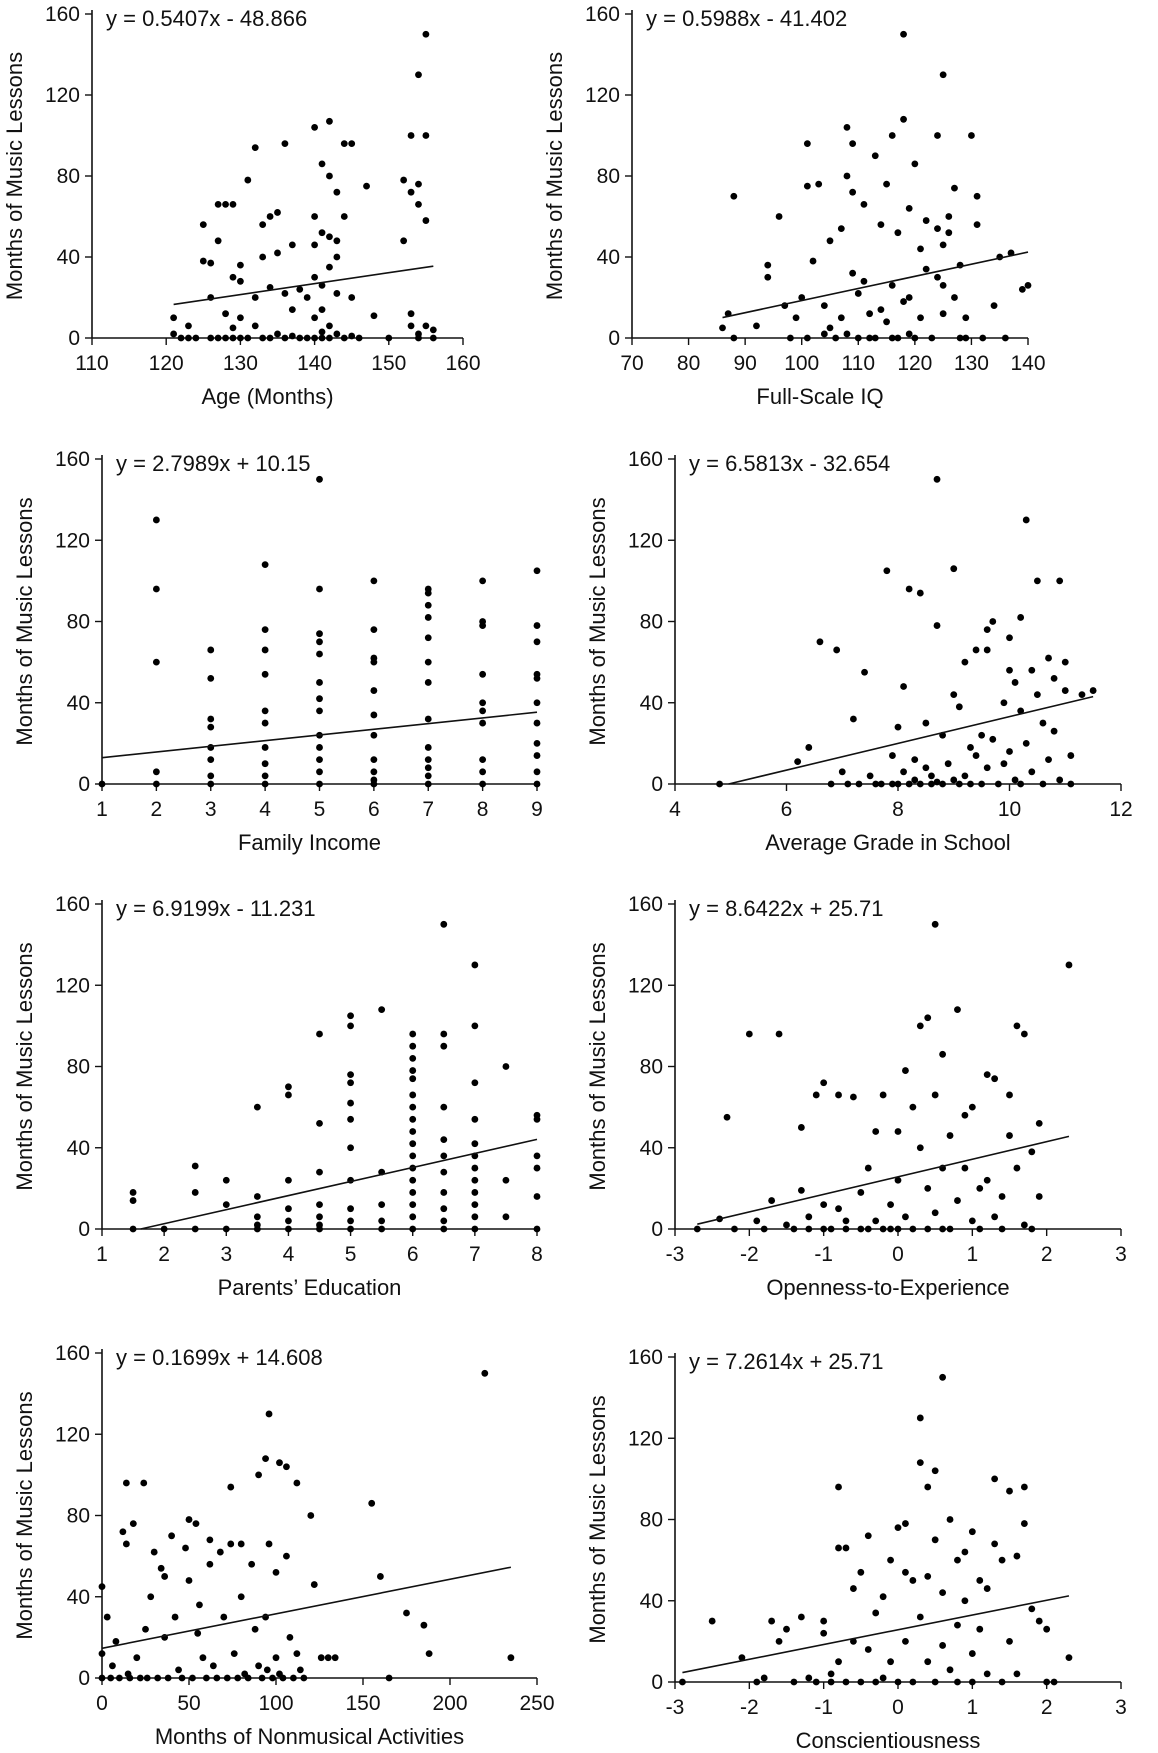 Image resolution: width=1158 pixels, height=1753 pixels. What do you see at coordinates (275, 1703) in the screenshot?
I see `x-tick-label: 100` at bounding box center [275, 1703].